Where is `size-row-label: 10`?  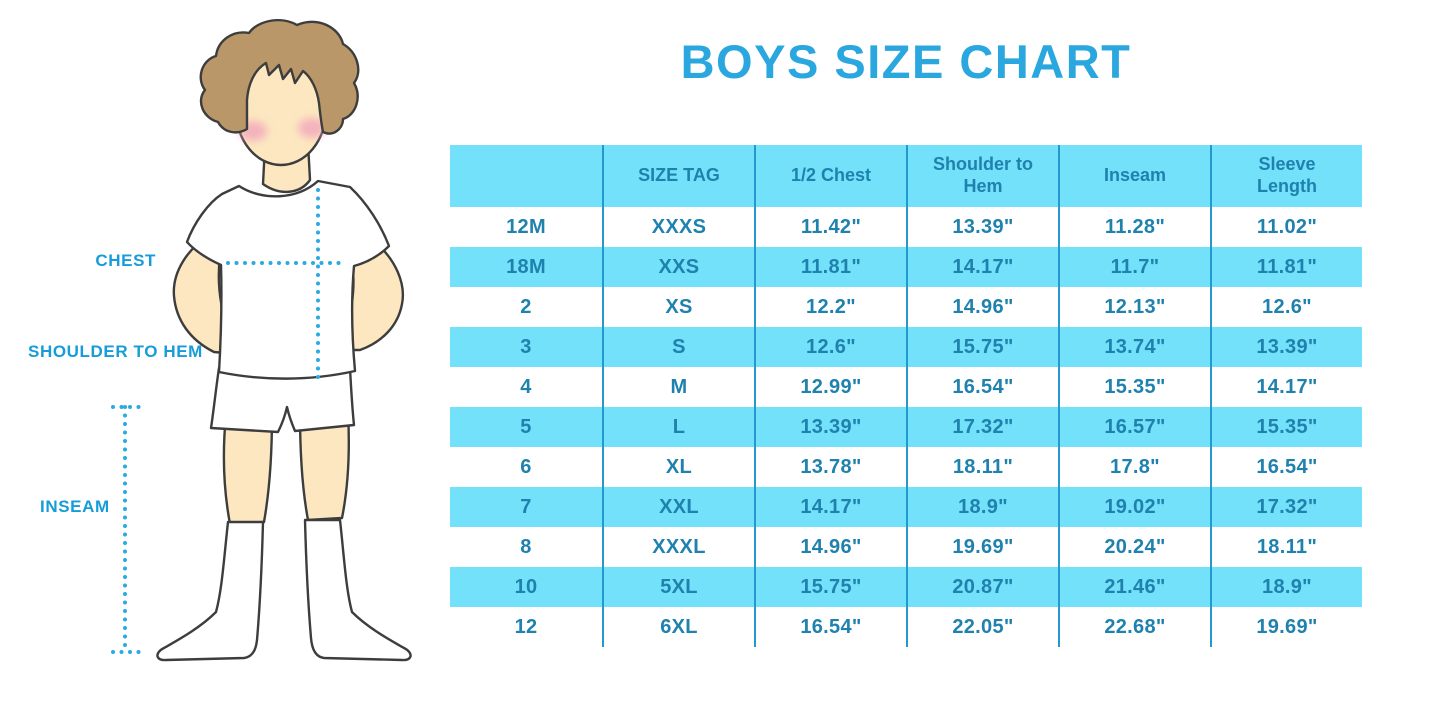
size-row-label: 10 is located at coordinates (526, 587).